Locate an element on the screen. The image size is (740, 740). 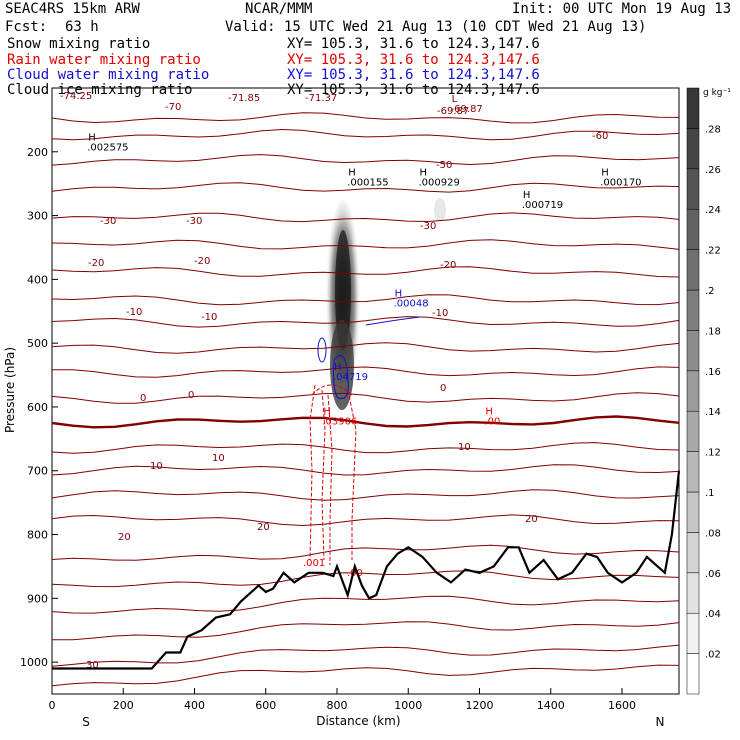
rain-contour is located at coordinates (352, 474).